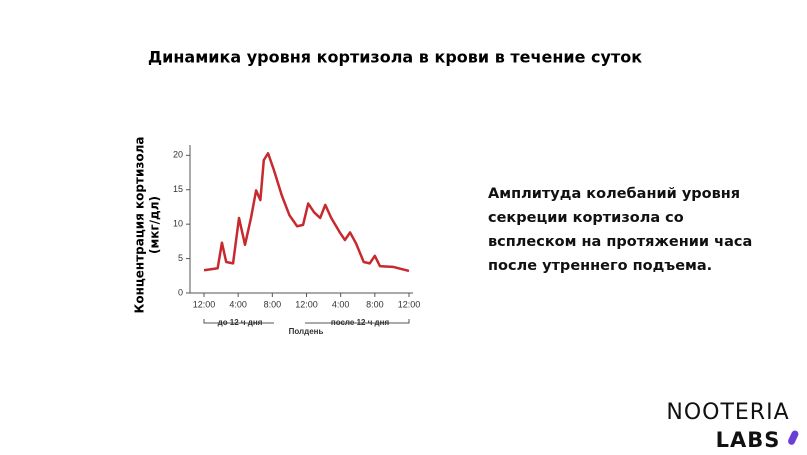 This screenshot has height=455, width=807. What do you see at coordinates (140, 225) in the screenshot?
I see `y-axis-label: Концентрация кортизола` at bounding box center [140, 225].